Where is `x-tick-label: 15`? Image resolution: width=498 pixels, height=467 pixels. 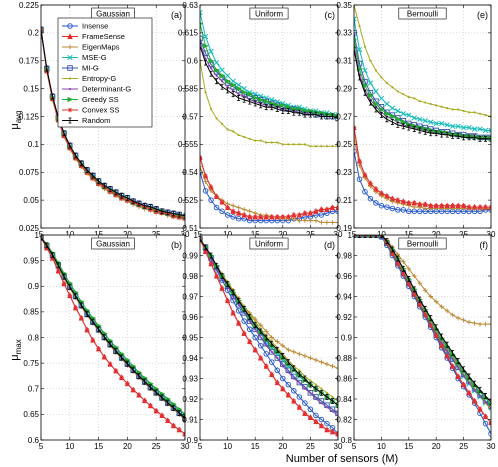 x-tick-label: 15 is located at coordinates (98, 234).